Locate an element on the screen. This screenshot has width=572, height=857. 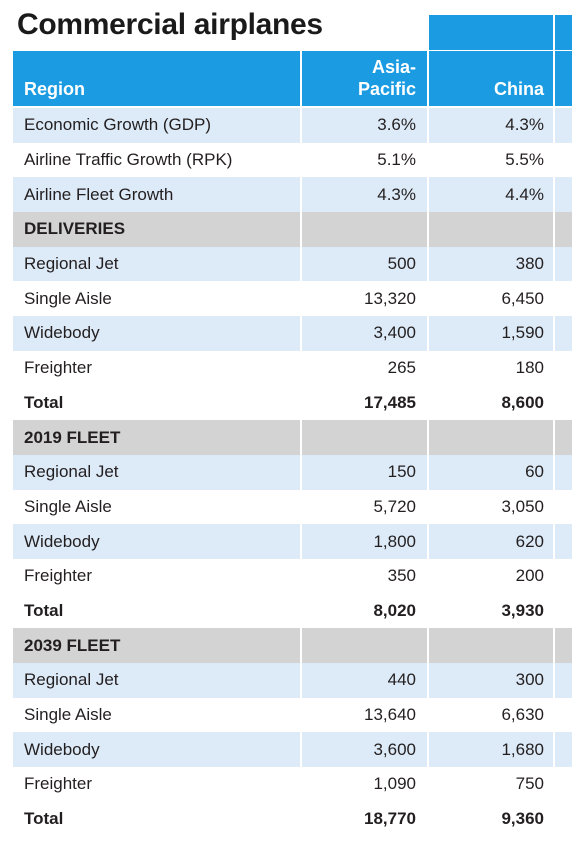
asia-pacific-value: 3,400 is located at coordinates (364, 333).